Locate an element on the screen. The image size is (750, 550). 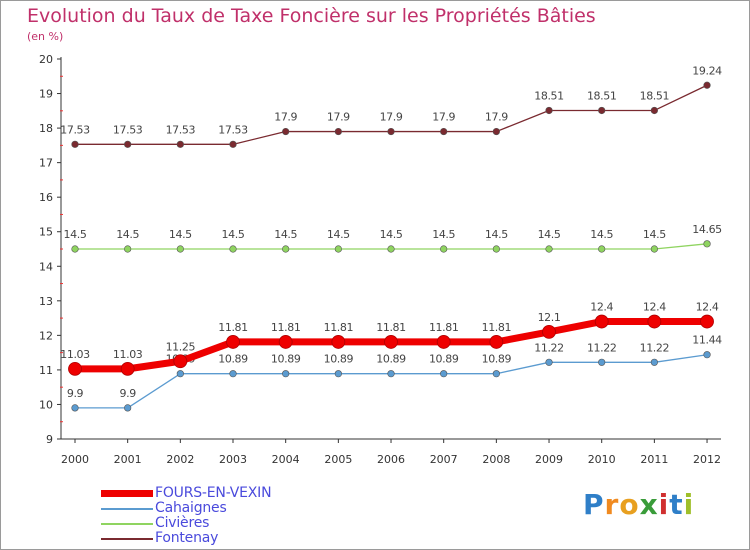
x-tick-label: 2012 is located at coordinates (707, 459).